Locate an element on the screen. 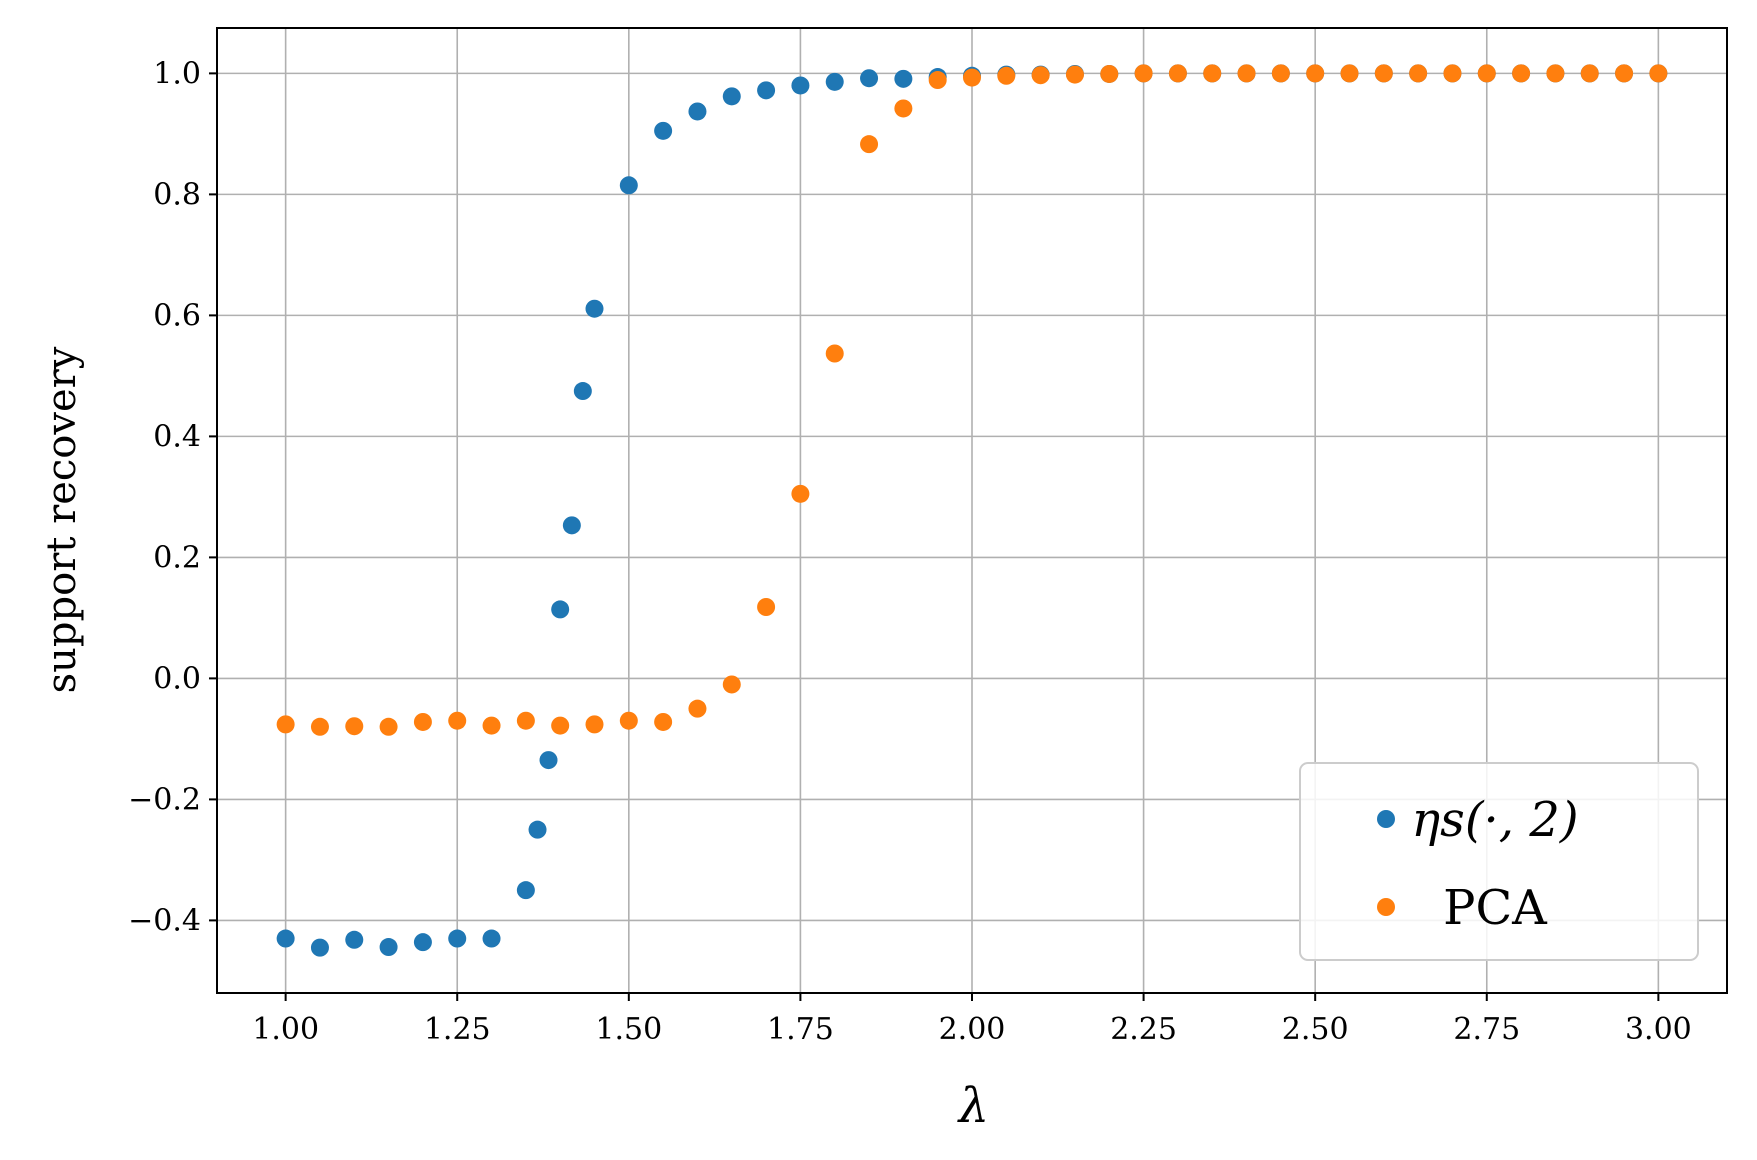 This screenshot has height=1160, width=1757. x-axis: 1.00 1.25 1.50 1.75 2.00 2.25 2.50 2.75 3.00 is located at coordinates (972, 1020).